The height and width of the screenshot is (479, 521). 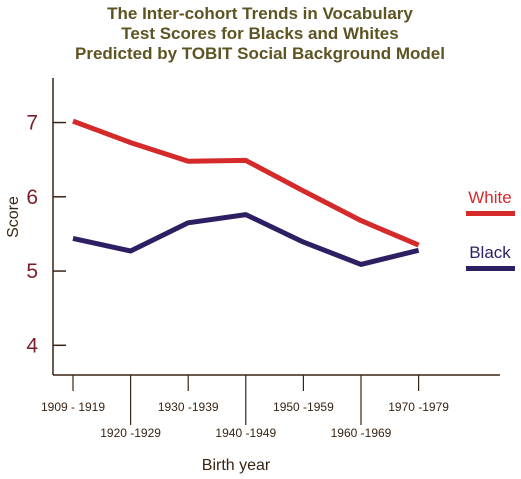 What do you see at coordinates (32, 197) in the screenshot?
I see `y-tick-label: 6` at bounding box center [32, 197].